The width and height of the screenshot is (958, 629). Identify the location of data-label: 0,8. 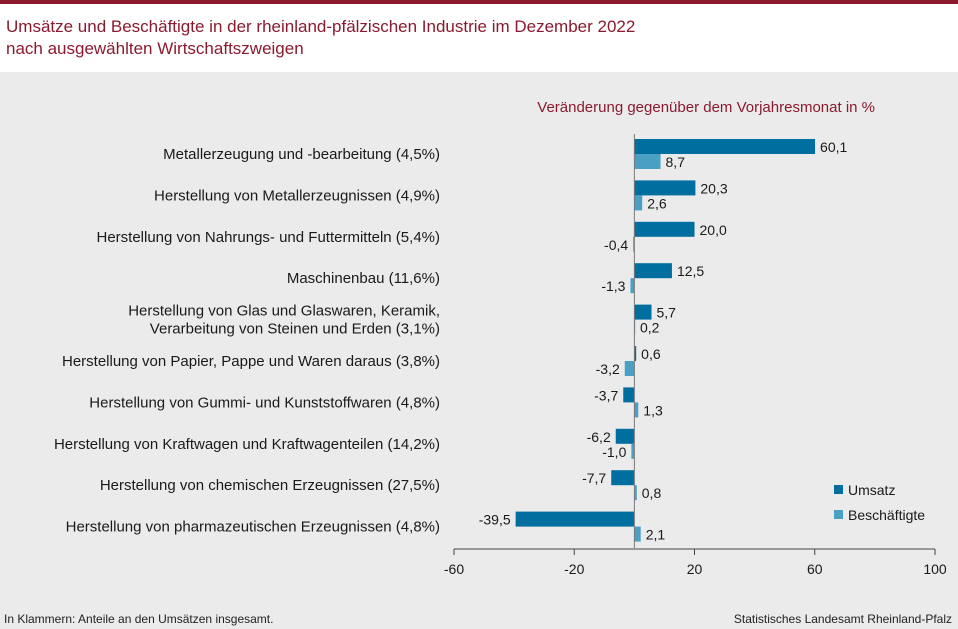
(652, 493).